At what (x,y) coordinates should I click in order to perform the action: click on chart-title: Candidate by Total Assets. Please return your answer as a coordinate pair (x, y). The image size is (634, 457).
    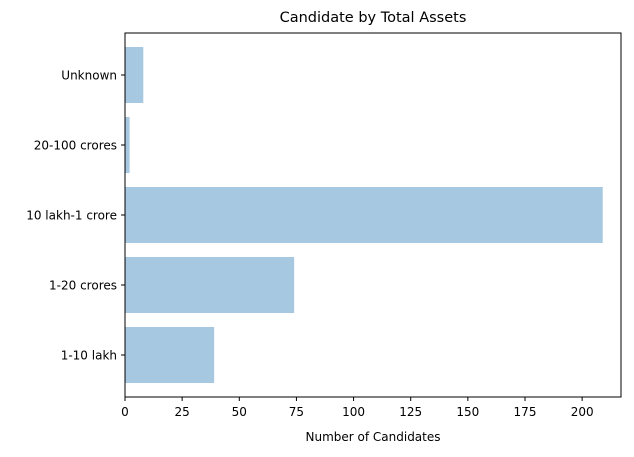
    Looking at the image, I should click on (373, 18).